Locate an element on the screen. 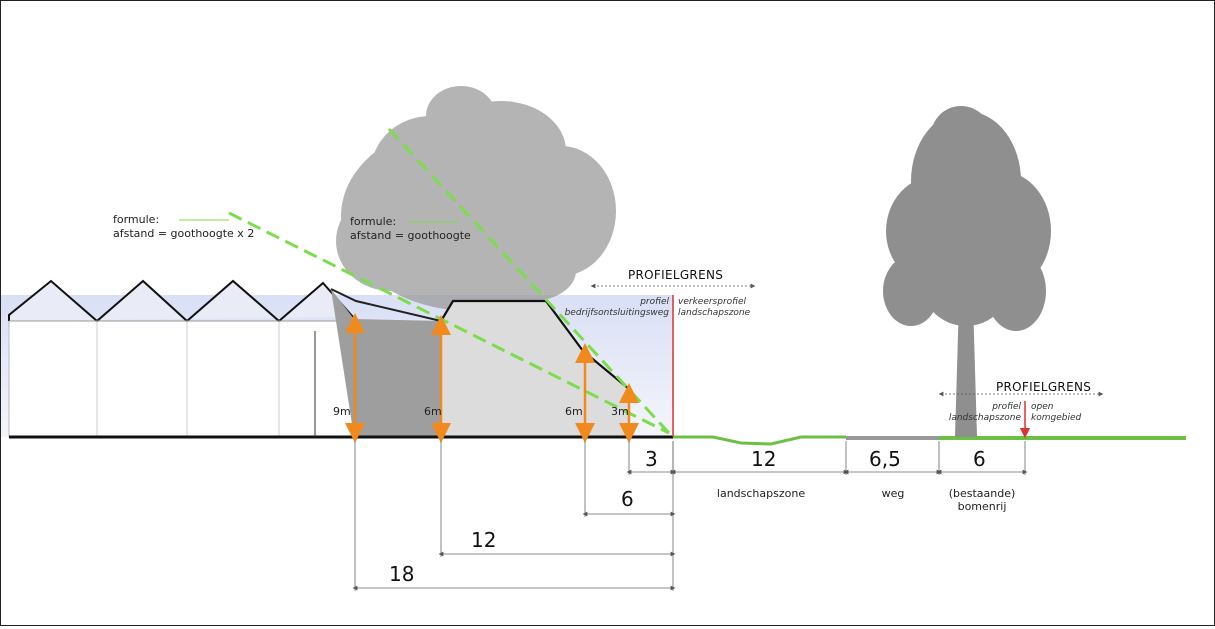  boundary-1-title: PROFIELGRENS is located at coordinates (675, 275).